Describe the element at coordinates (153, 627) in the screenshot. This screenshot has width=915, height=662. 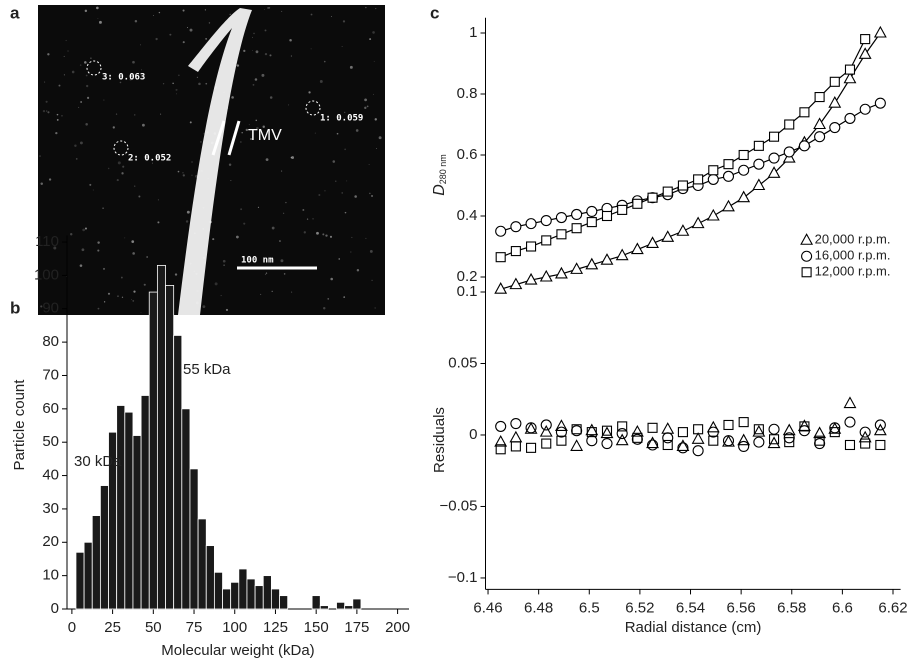
I see `x-tick-label: 50` at that location.